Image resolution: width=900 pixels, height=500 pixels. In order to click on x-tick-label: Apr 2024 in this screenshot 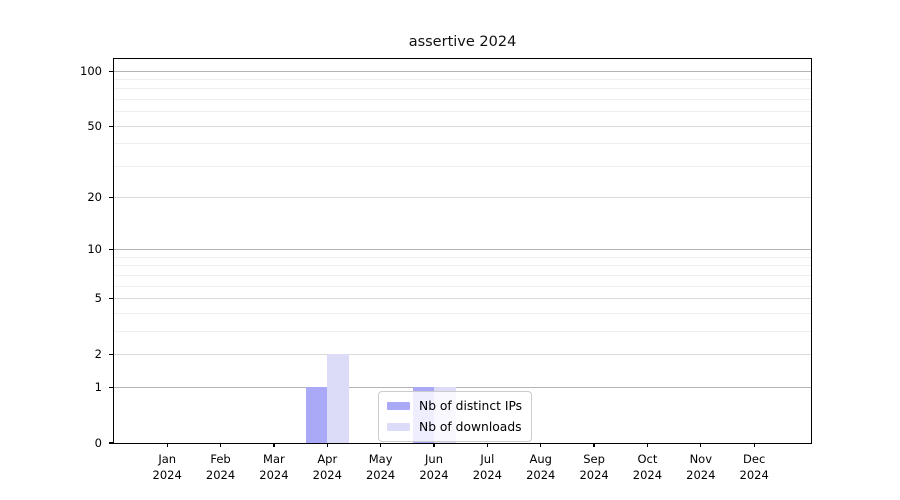, I will do `click(327, 467)`.